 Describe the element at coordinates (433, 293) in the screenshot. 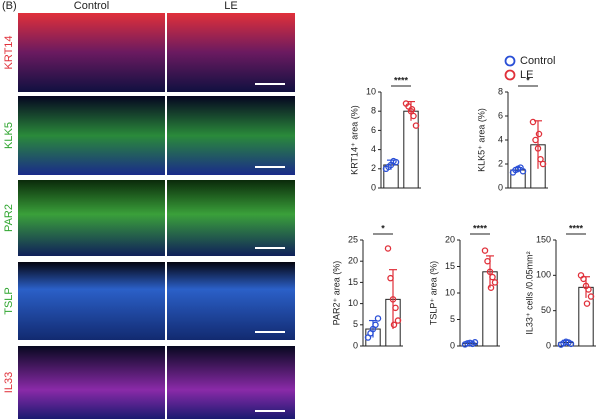

I see `y-axis-label: TSLP⁺ area (%)` at that location.